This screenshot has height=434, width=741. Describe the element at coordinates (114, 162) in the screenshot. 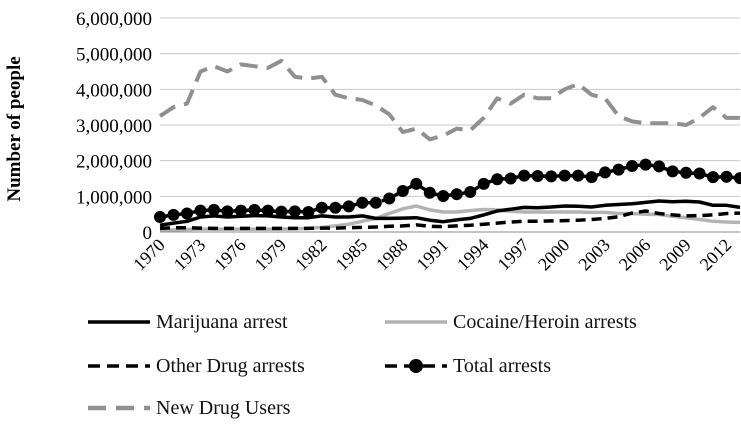

I see `y-tick-label: 2,000,000` at that location.